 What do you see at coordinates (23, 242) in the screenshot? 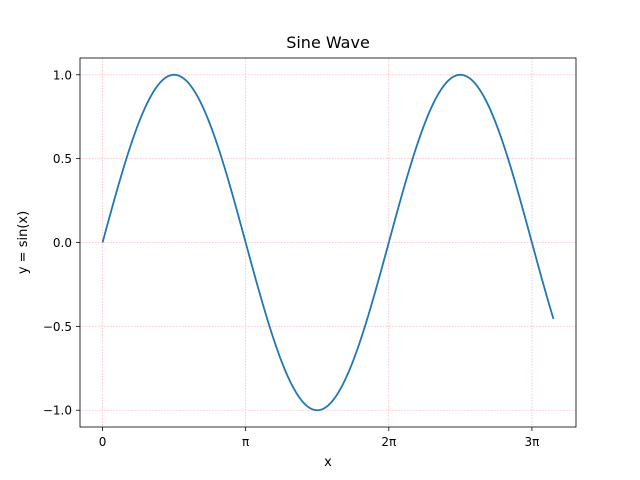
I see `y-axis-label: y = sin(x)` at bounding box center [23, 242].